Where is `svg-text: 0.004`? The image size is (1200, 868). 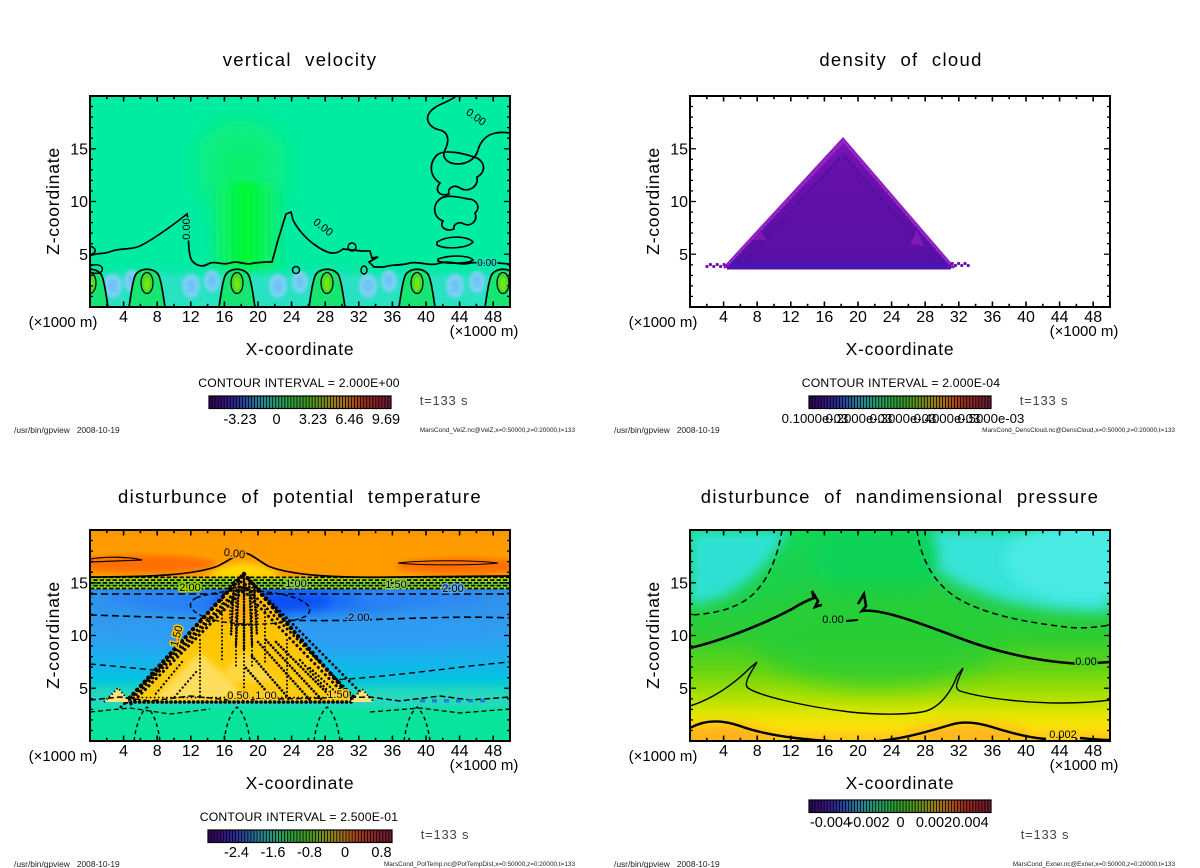
svg-text: 0.004 is located at coordinates (970, 823).